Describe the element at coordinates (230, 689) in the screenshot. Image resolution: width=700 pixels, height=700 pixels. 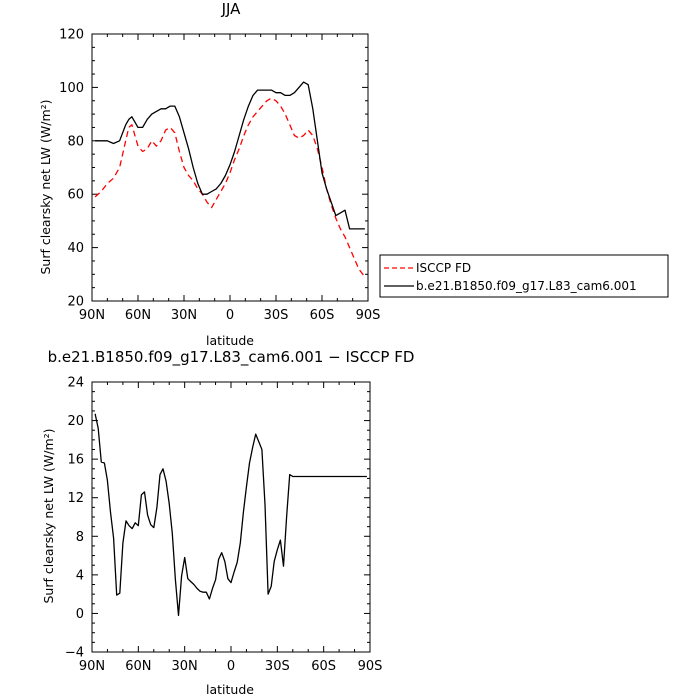
I see `bottom-chart-x-axis-label: latitude` at that location.